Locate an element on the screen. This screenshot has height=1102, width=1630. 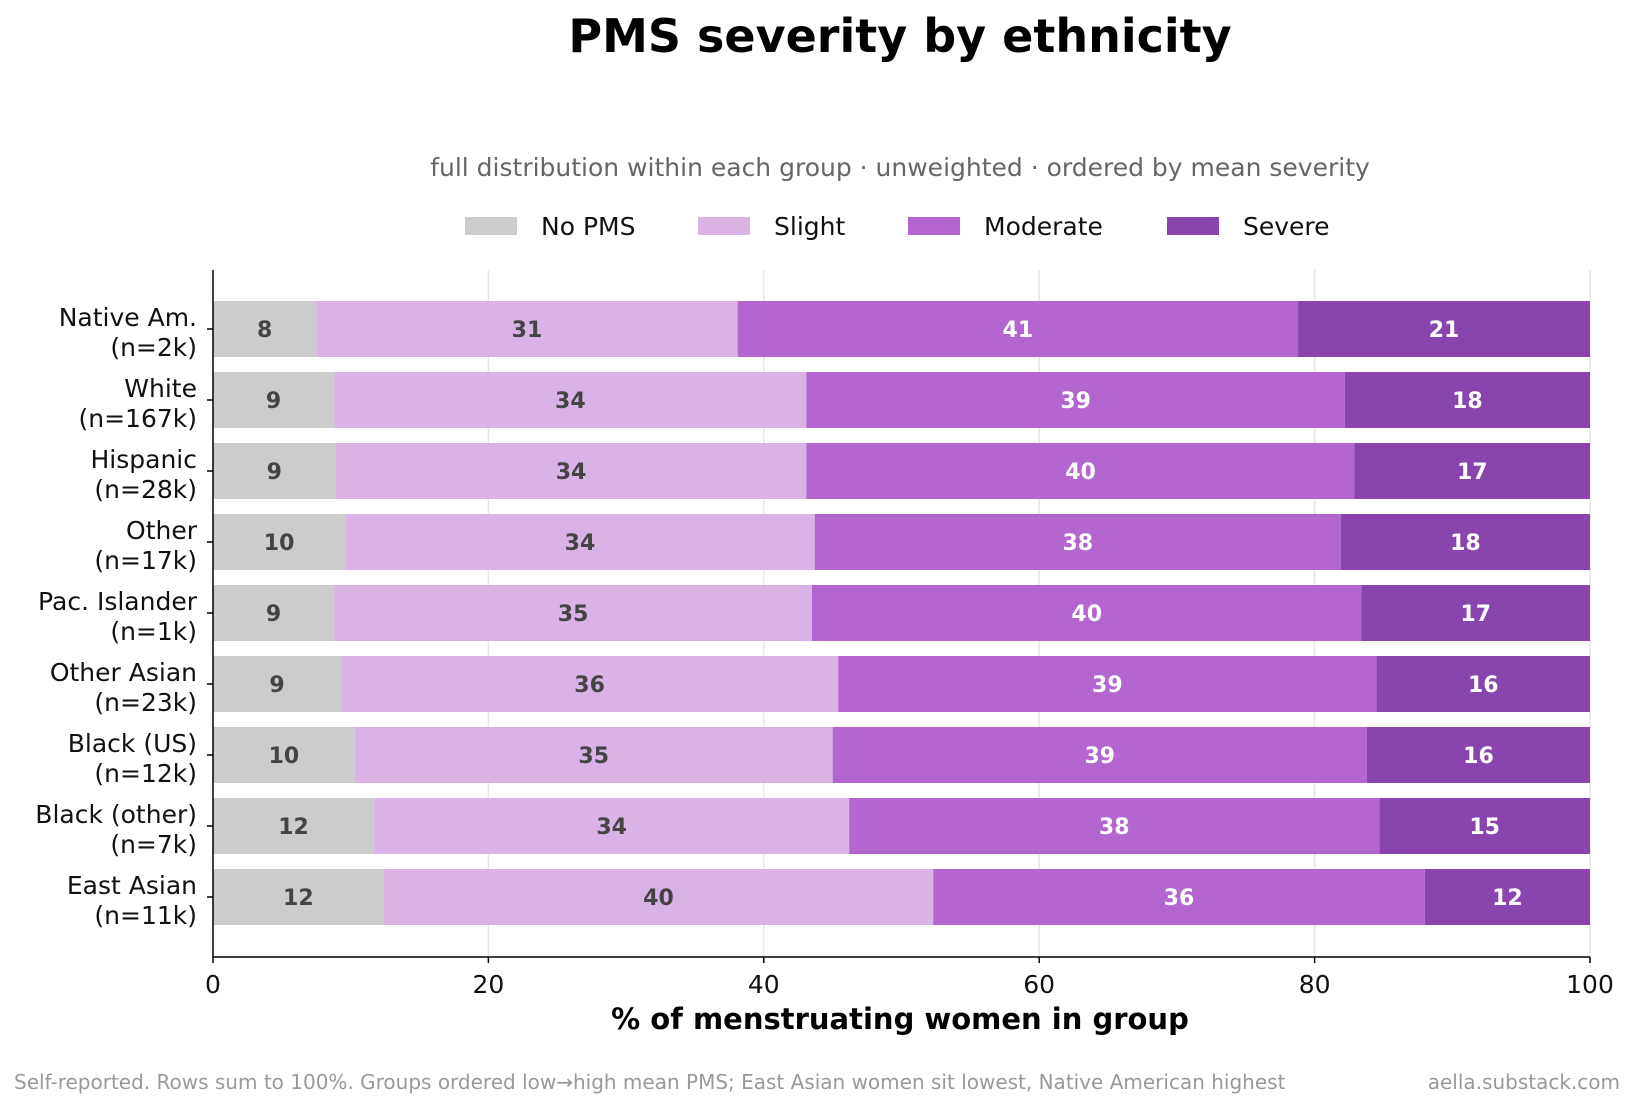
bar-label-1-0: 31 is located at coordinates (527, 330).